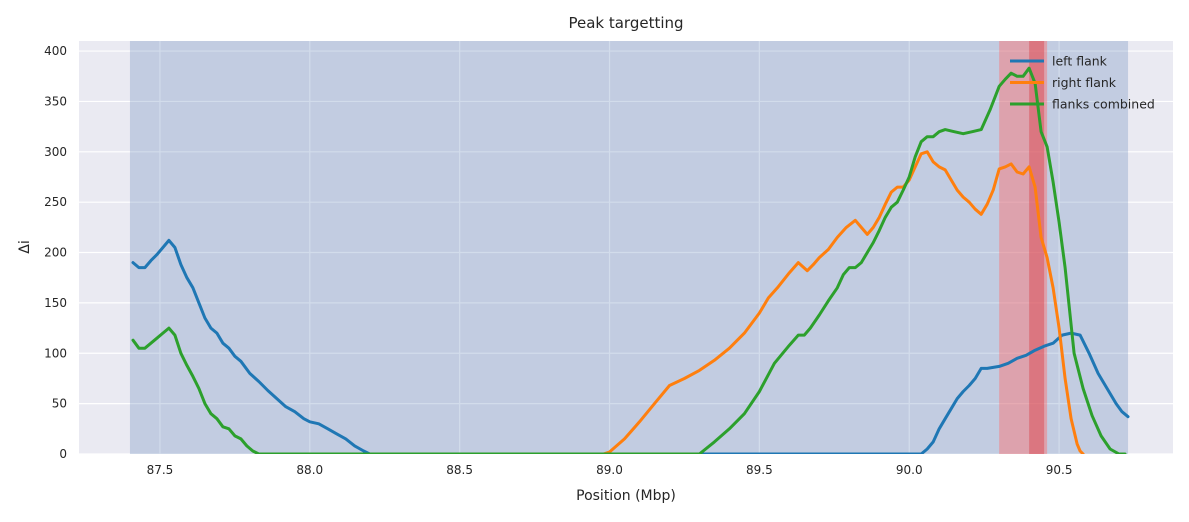 This screenshot has height=522, width=1189. What do you see at coordinates (55, 353) in the screenshot?
I see `y-tick-label: 100` at bounding box center [55, 353].